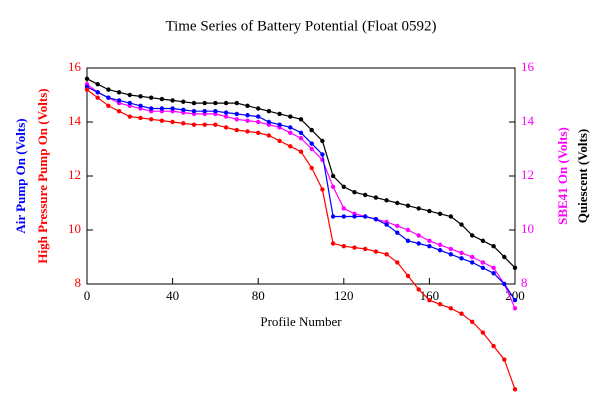 Image resolution: width=603 pixels, height=409 pixels. Describe the element at coordinates (562, 176) in the screenshot. I see `y2-axis-label: SBE41 On (Volts)` at that location.